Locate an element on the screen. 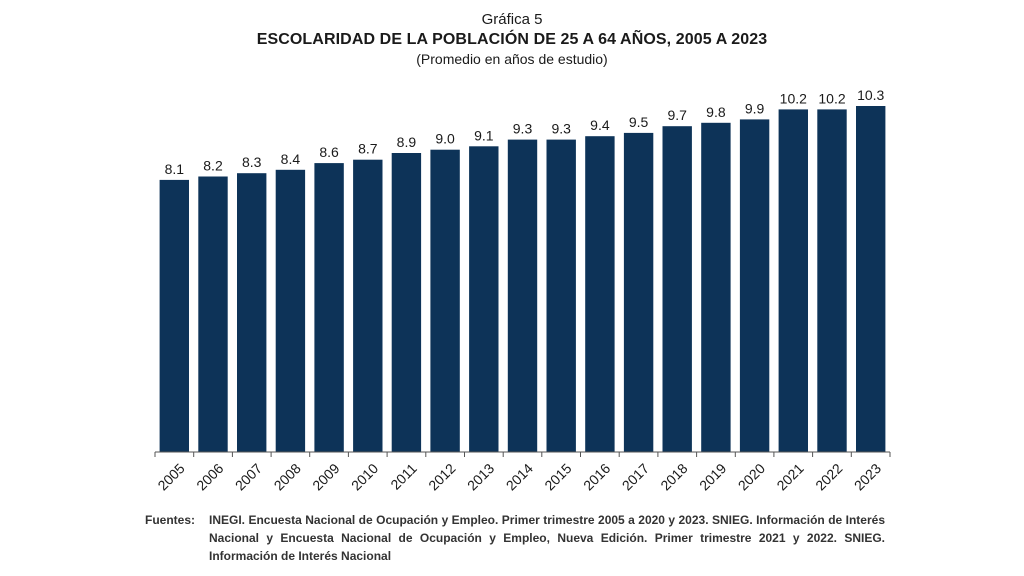 Image resolution: width=1024 pixels, height=576 pixels. x-tick-label-2015: 2015 is located at coordinates (557, 476).